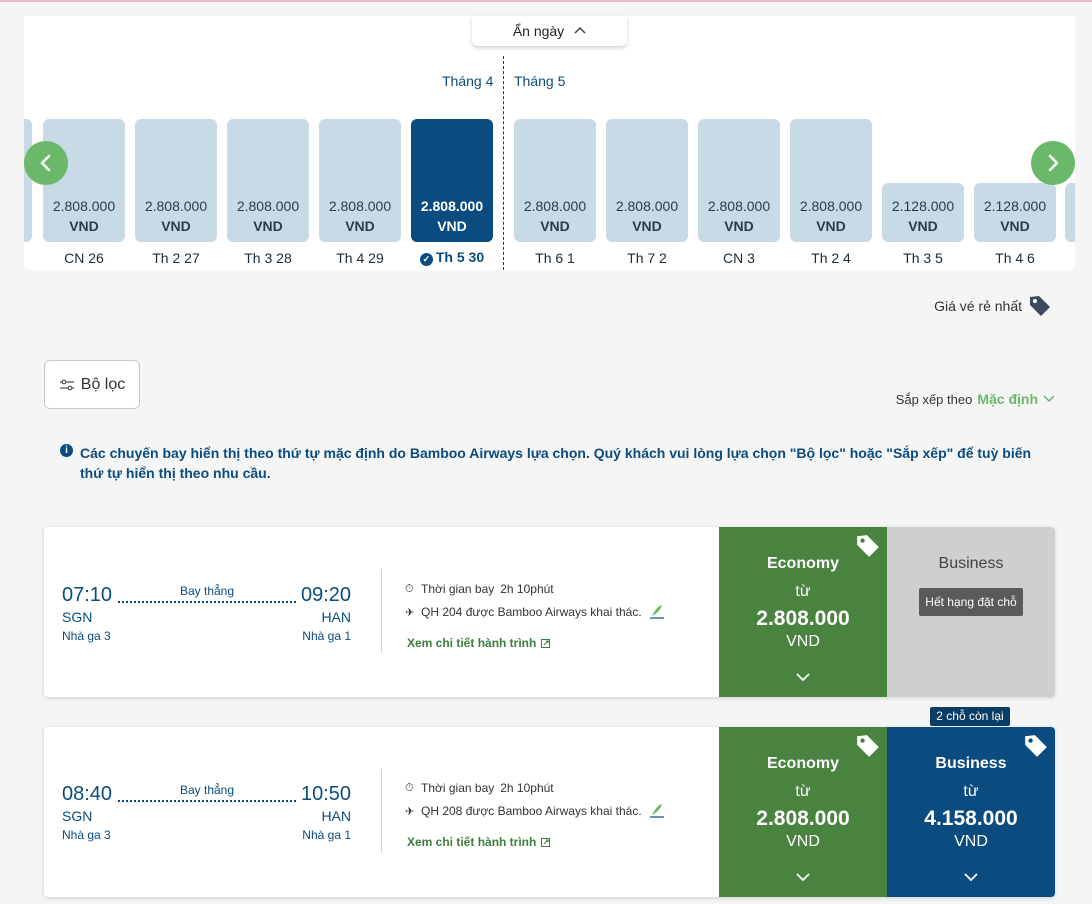 This screenshot has height=904, width=1092. Describe the element at coordinates (468, 81) in the screenshot. I see `month-label-prev: Tháng 4` at that location.